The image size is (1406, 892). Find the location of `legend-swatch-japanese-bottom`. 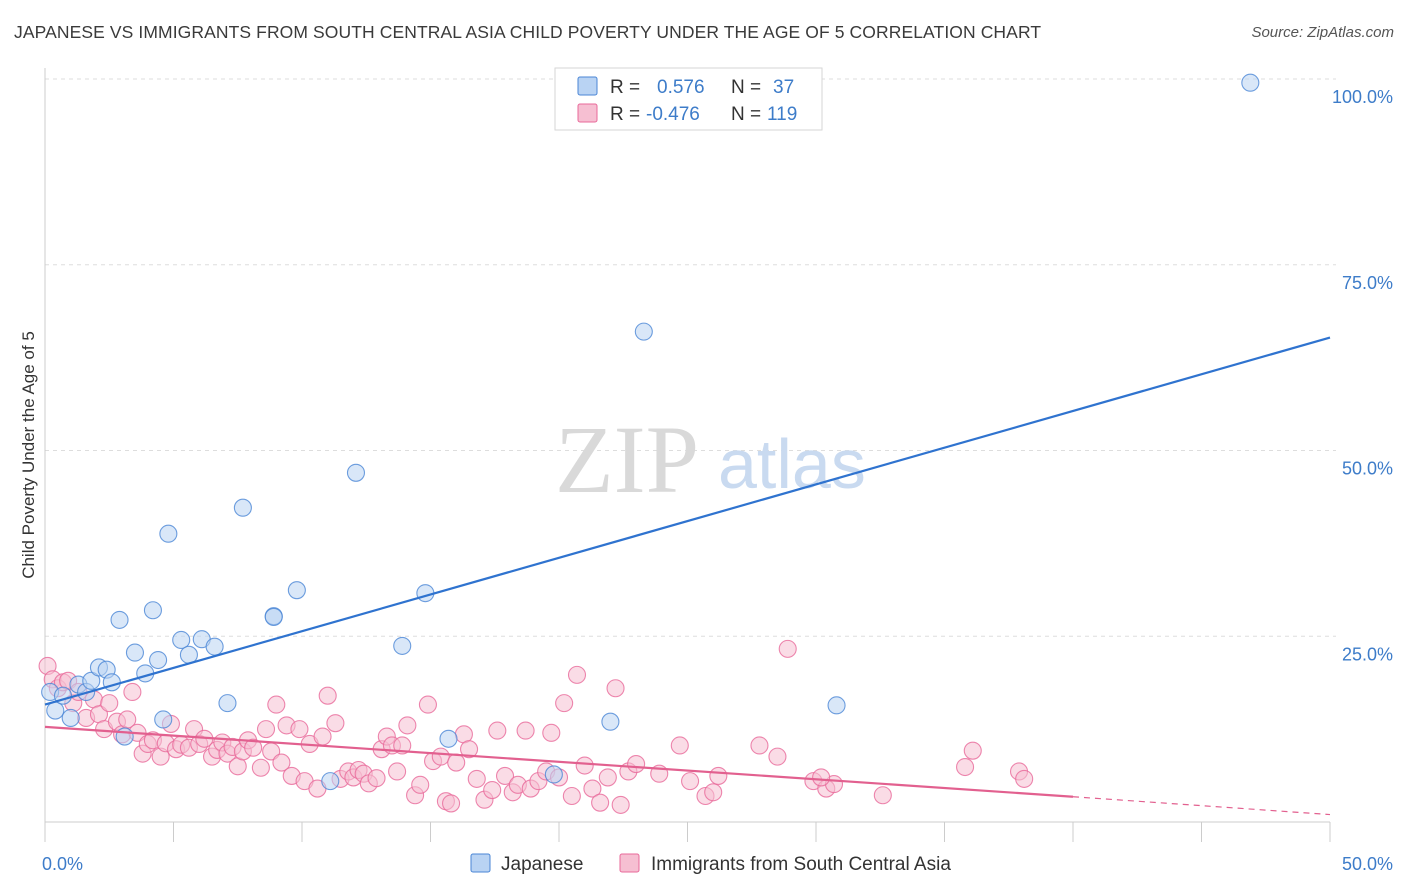

legend-swatch-japanese-bottom is located at coordinates (480, 863).